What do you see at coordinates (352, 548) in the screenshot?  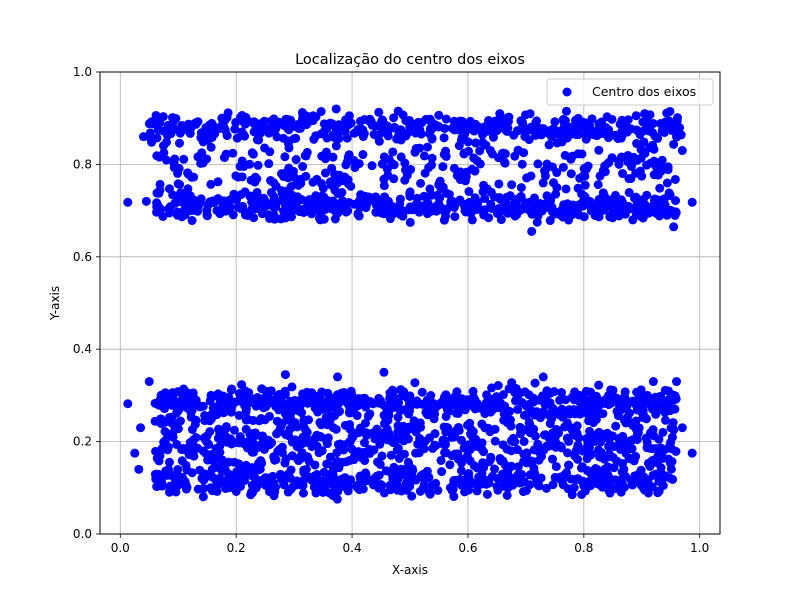 I see `x-tick-label: 0.4` at bounding box center [352, 548].